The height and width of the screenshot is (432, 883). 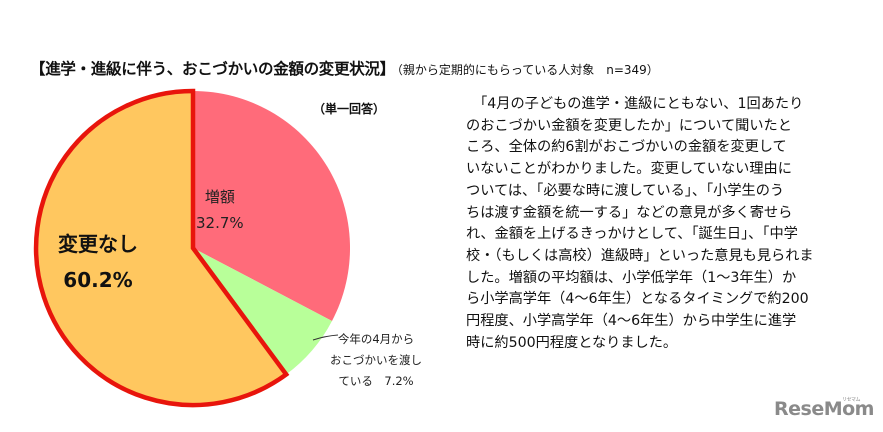 What do you see at coordinates (212, 69) in the screenshot?
I see `chart-title-main: 【進学・進級に伴う、おこづかいの金額の変更状況】` at bounding box center [212, 69].